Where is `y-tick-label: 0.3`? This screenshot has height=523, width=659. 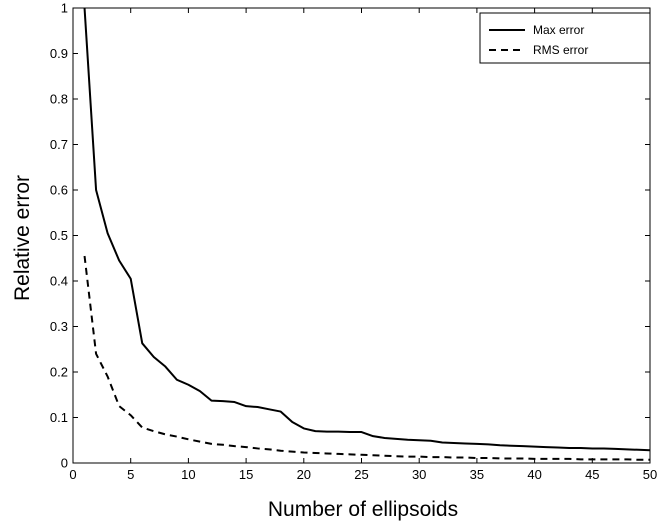 y-tick-label: 0.3 is located at coordinates (59, 326).